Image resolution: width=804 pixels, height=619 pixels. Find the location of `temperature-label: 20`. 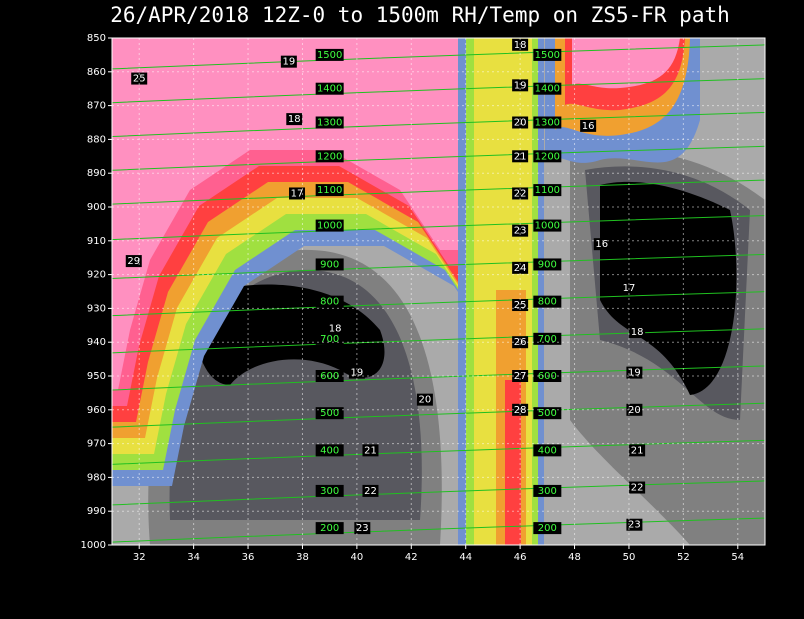

temperature-label: 20 is located at coordinates (425, 400).